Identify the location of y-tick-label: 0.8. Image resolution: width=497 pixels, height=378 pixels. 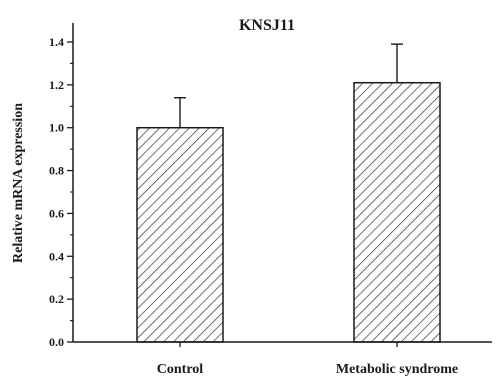
(56, 171).